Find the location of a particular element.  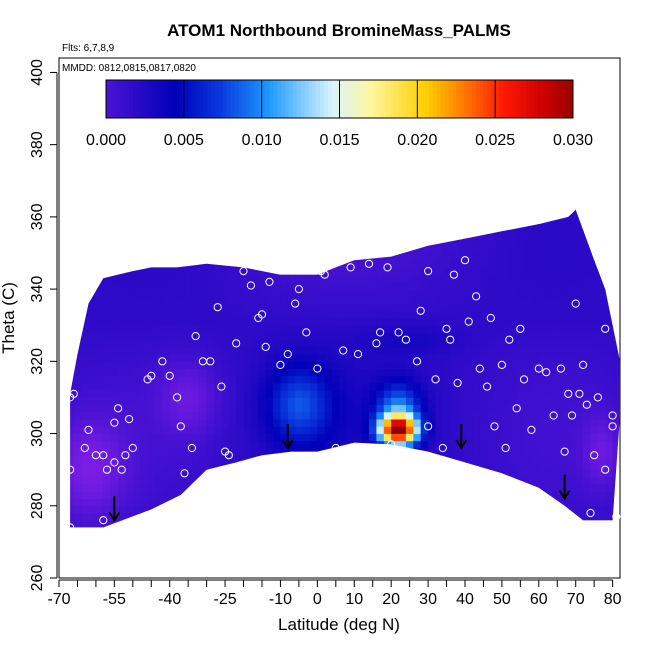

x-tick-label: 10 is located at coordinates (354, 599).